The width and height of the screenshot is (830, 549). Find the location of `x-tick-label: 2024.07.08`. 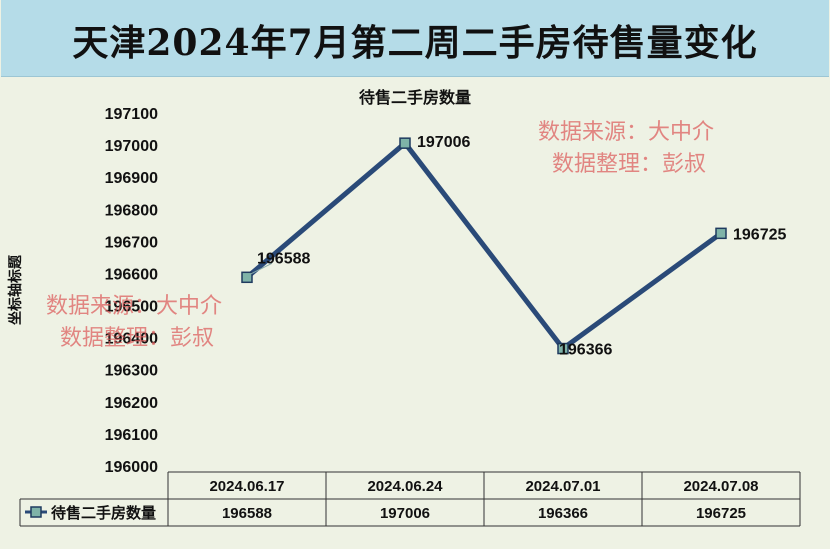

x-tick-label: 2024.07.08 is located at coordinates (720, 486).